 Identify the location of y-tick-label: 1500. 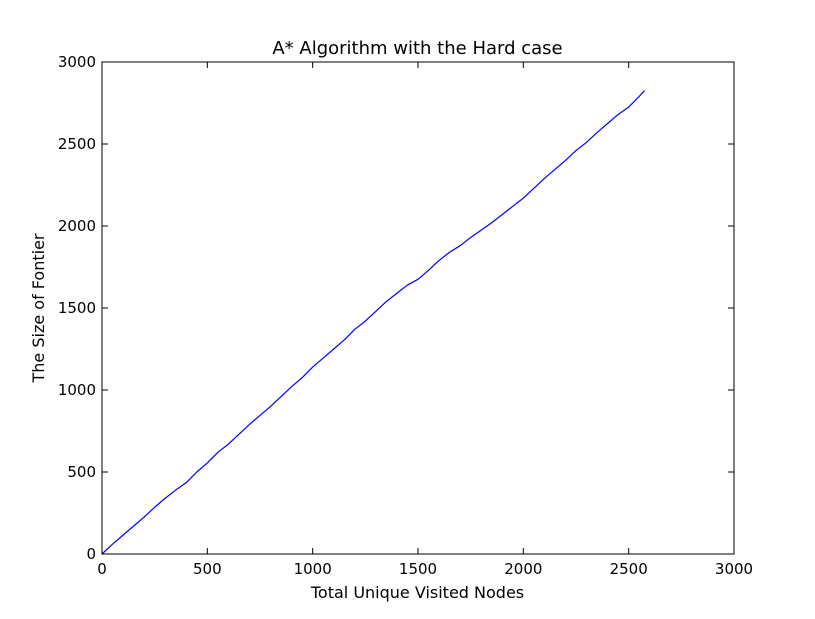
(77, 308).